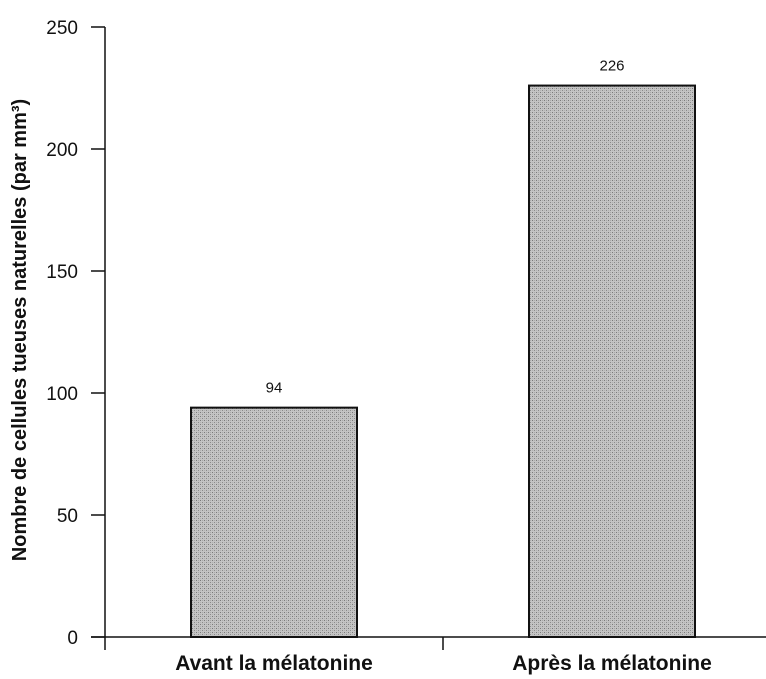 Image resolution: width=766 pixels, height=679 pixels. I want to click on data-label-1: 94, so click(274, 388).